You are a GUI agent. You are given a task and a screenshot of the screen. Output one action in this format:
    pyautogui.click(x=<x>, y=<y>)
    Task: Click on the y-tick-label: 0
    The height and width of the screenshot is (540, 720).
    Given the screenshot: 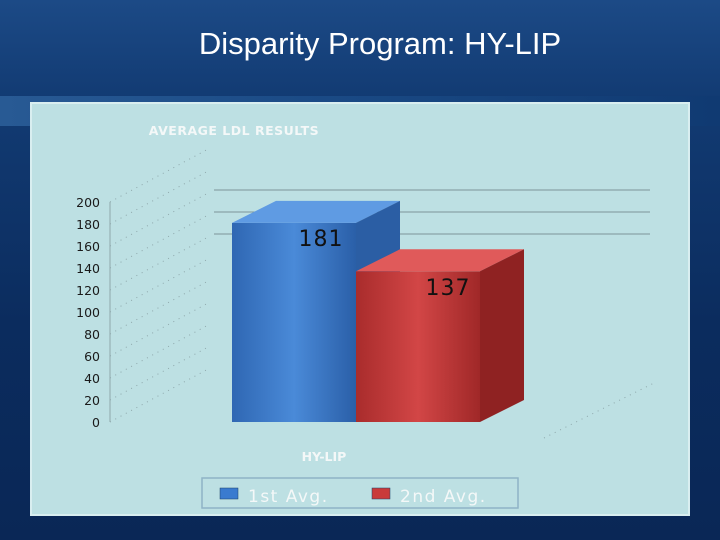 What is the action you would take?
    pyautogui.click(x=96, y=422)
    